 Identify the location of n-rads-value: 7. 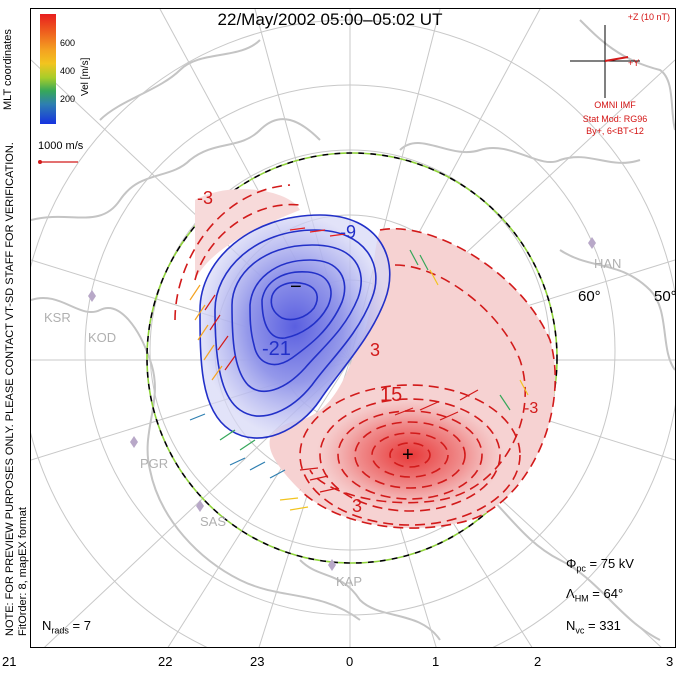
(87, 625).